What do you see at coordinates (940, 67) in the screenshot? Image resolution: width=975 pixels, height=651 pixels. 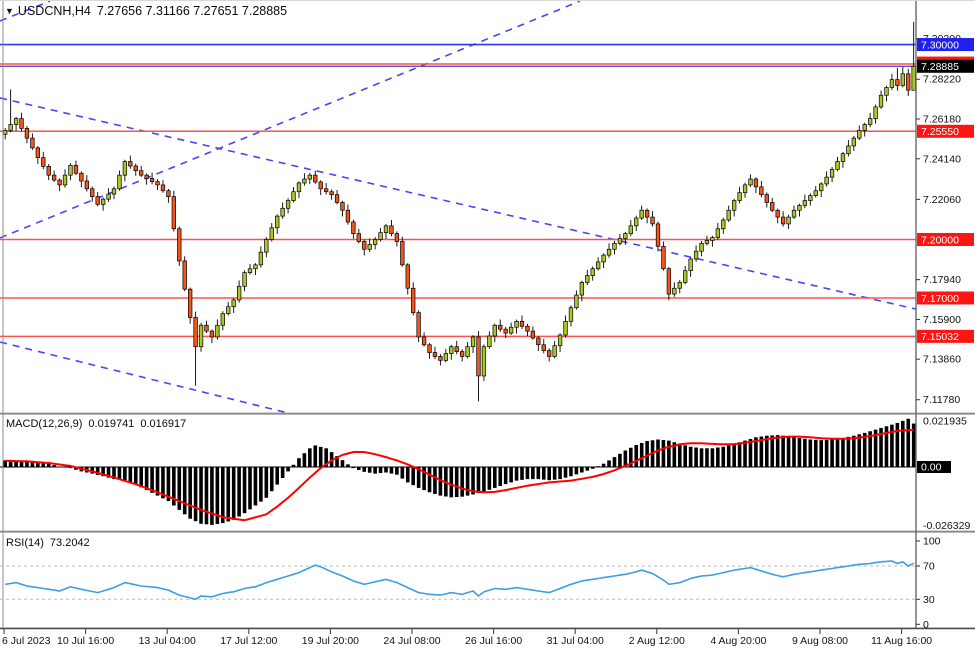 I see `current-price-badge-text: 7.28885` at bounding box center [940, 67].